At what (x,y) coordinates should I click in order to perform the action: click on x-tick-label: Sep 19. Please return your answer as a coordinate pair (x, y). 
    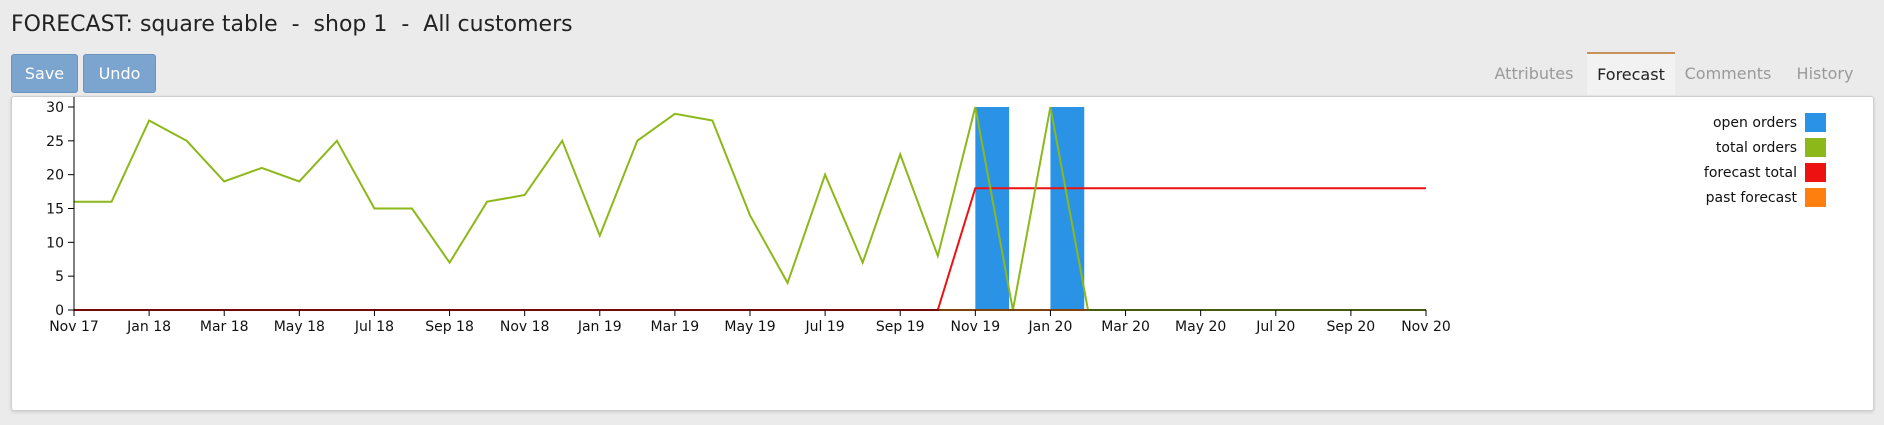
    Looking at the image, I should click on (900, 327).